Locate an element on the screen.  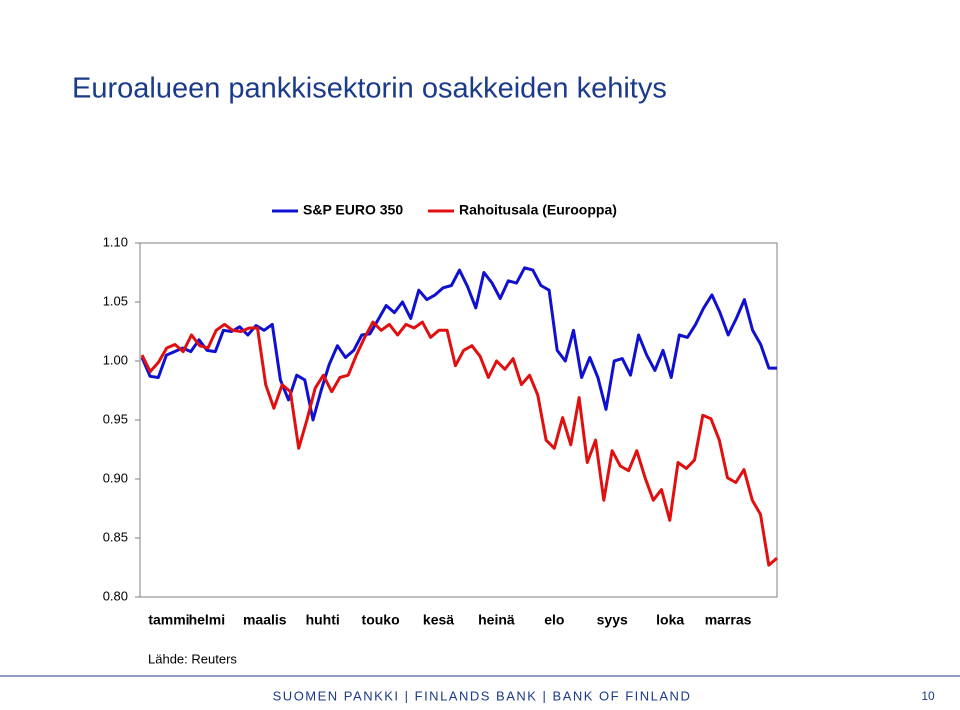
y-tick-label: 0.80 is located at coordinates (115, 595).